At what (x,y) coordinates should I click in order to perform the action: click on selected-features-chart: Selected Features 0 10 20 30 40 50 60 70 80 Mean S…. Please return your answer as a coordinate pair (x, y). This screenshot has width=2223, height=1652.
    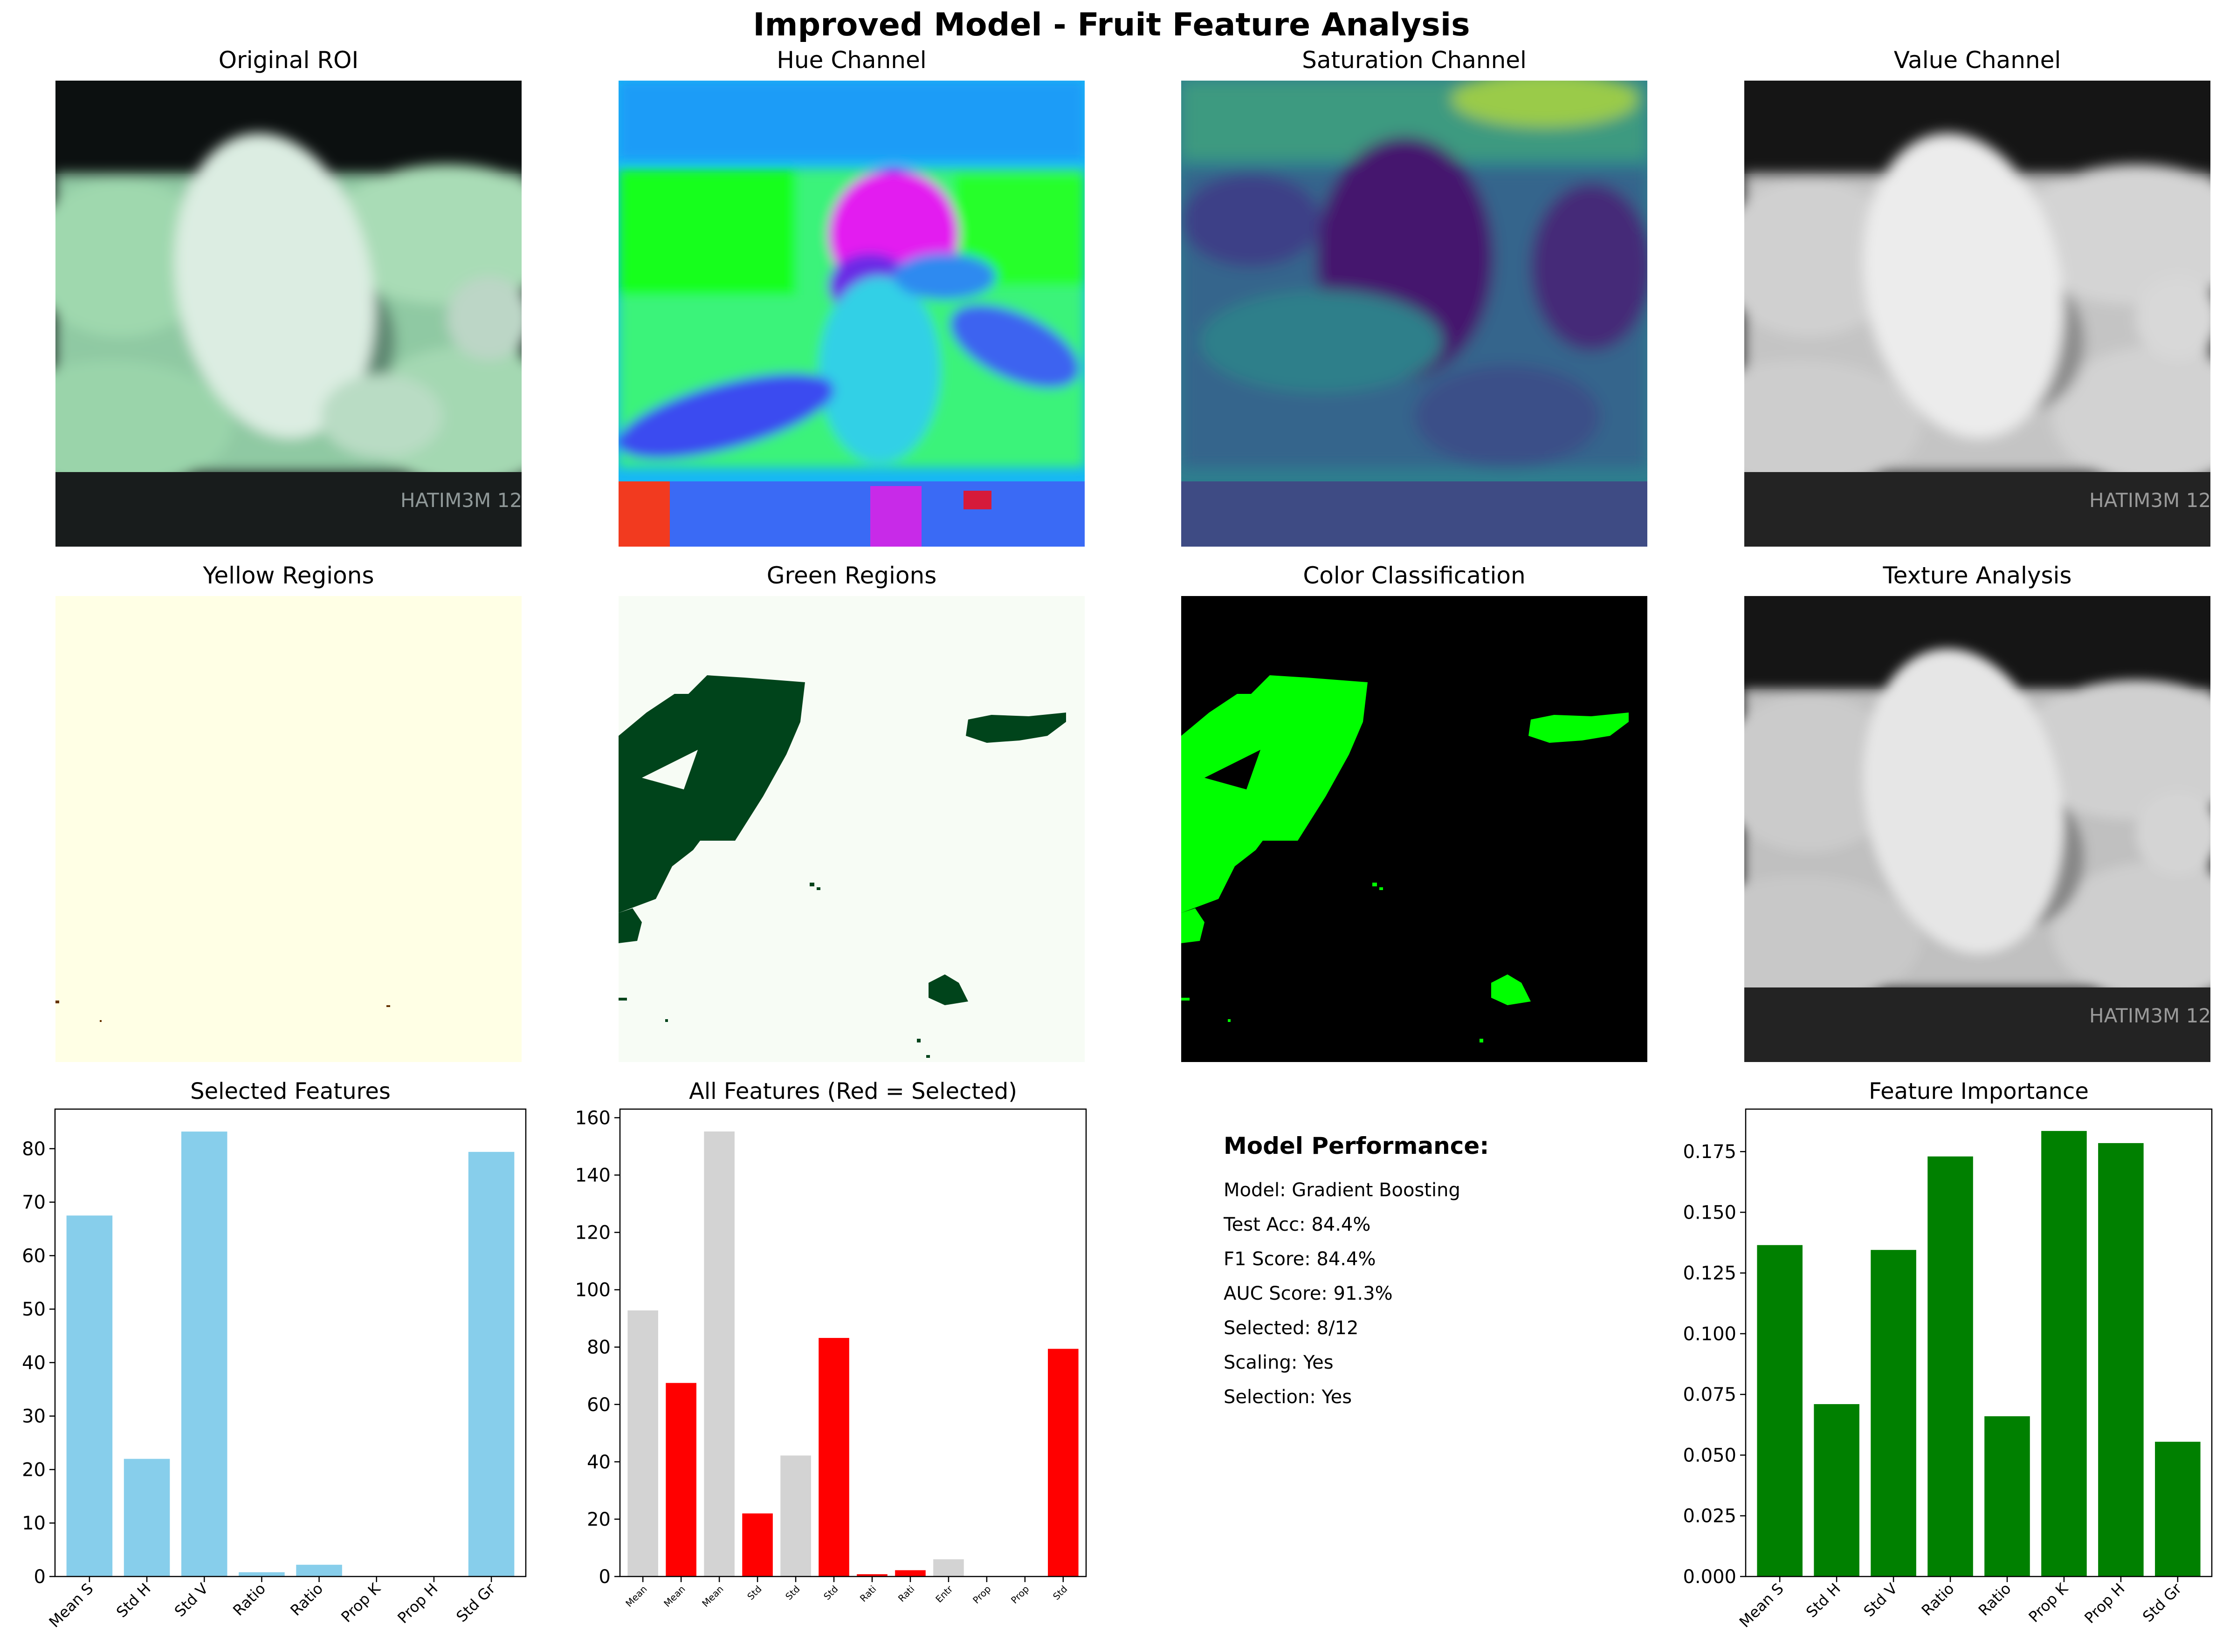
    Looking at the image, I should click on (275, 1362).